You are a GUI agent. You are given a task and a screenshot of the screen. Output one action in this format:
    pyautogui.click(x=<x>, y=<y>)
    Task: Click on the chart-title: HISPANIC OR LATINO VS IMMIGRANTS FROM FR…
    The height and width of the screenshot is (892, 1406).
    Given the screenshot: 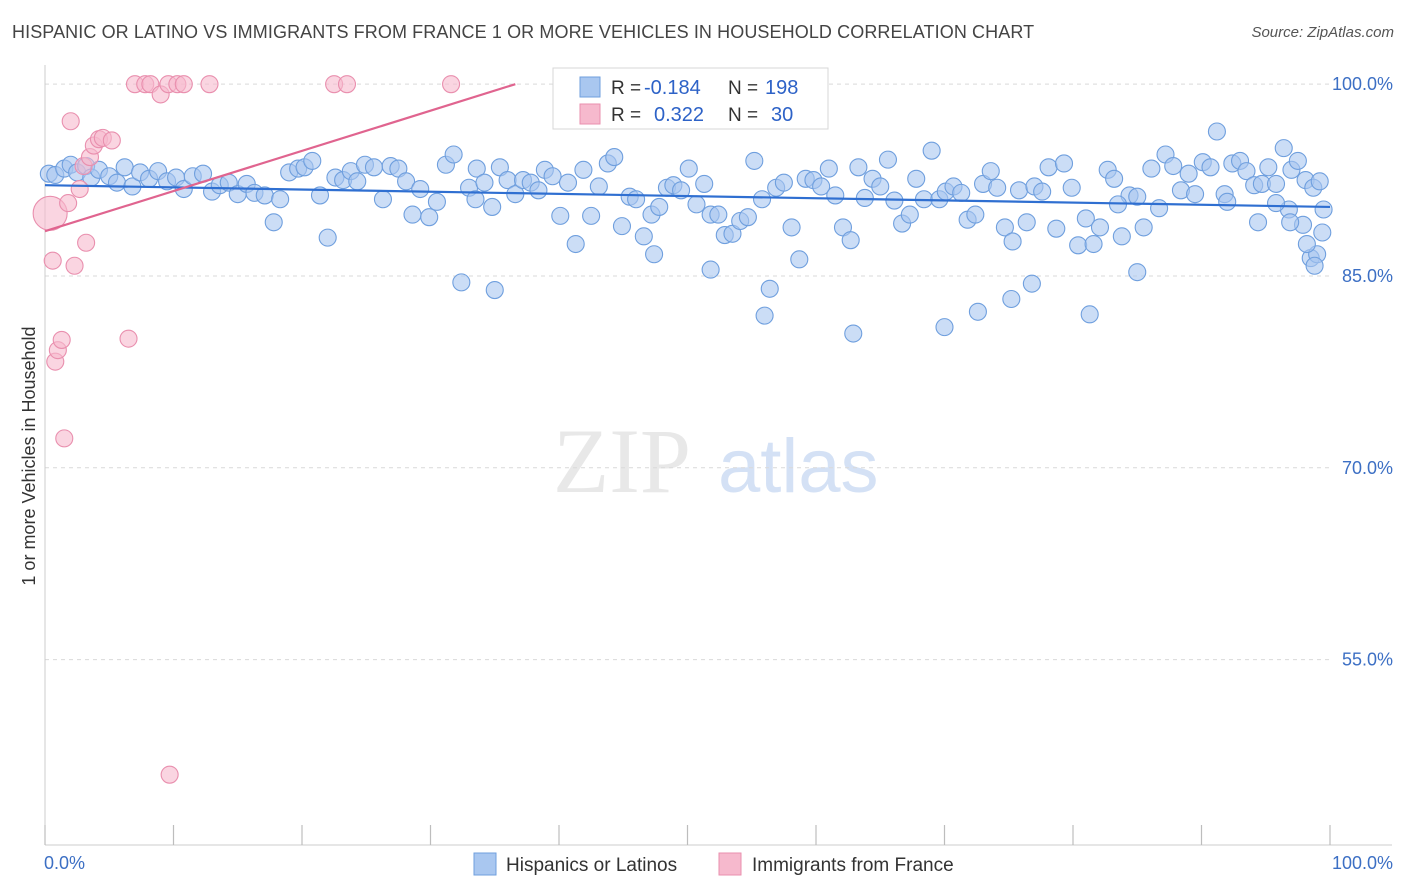 What is the action you would take?
    pyautogui.click(x=523, y=32)
    